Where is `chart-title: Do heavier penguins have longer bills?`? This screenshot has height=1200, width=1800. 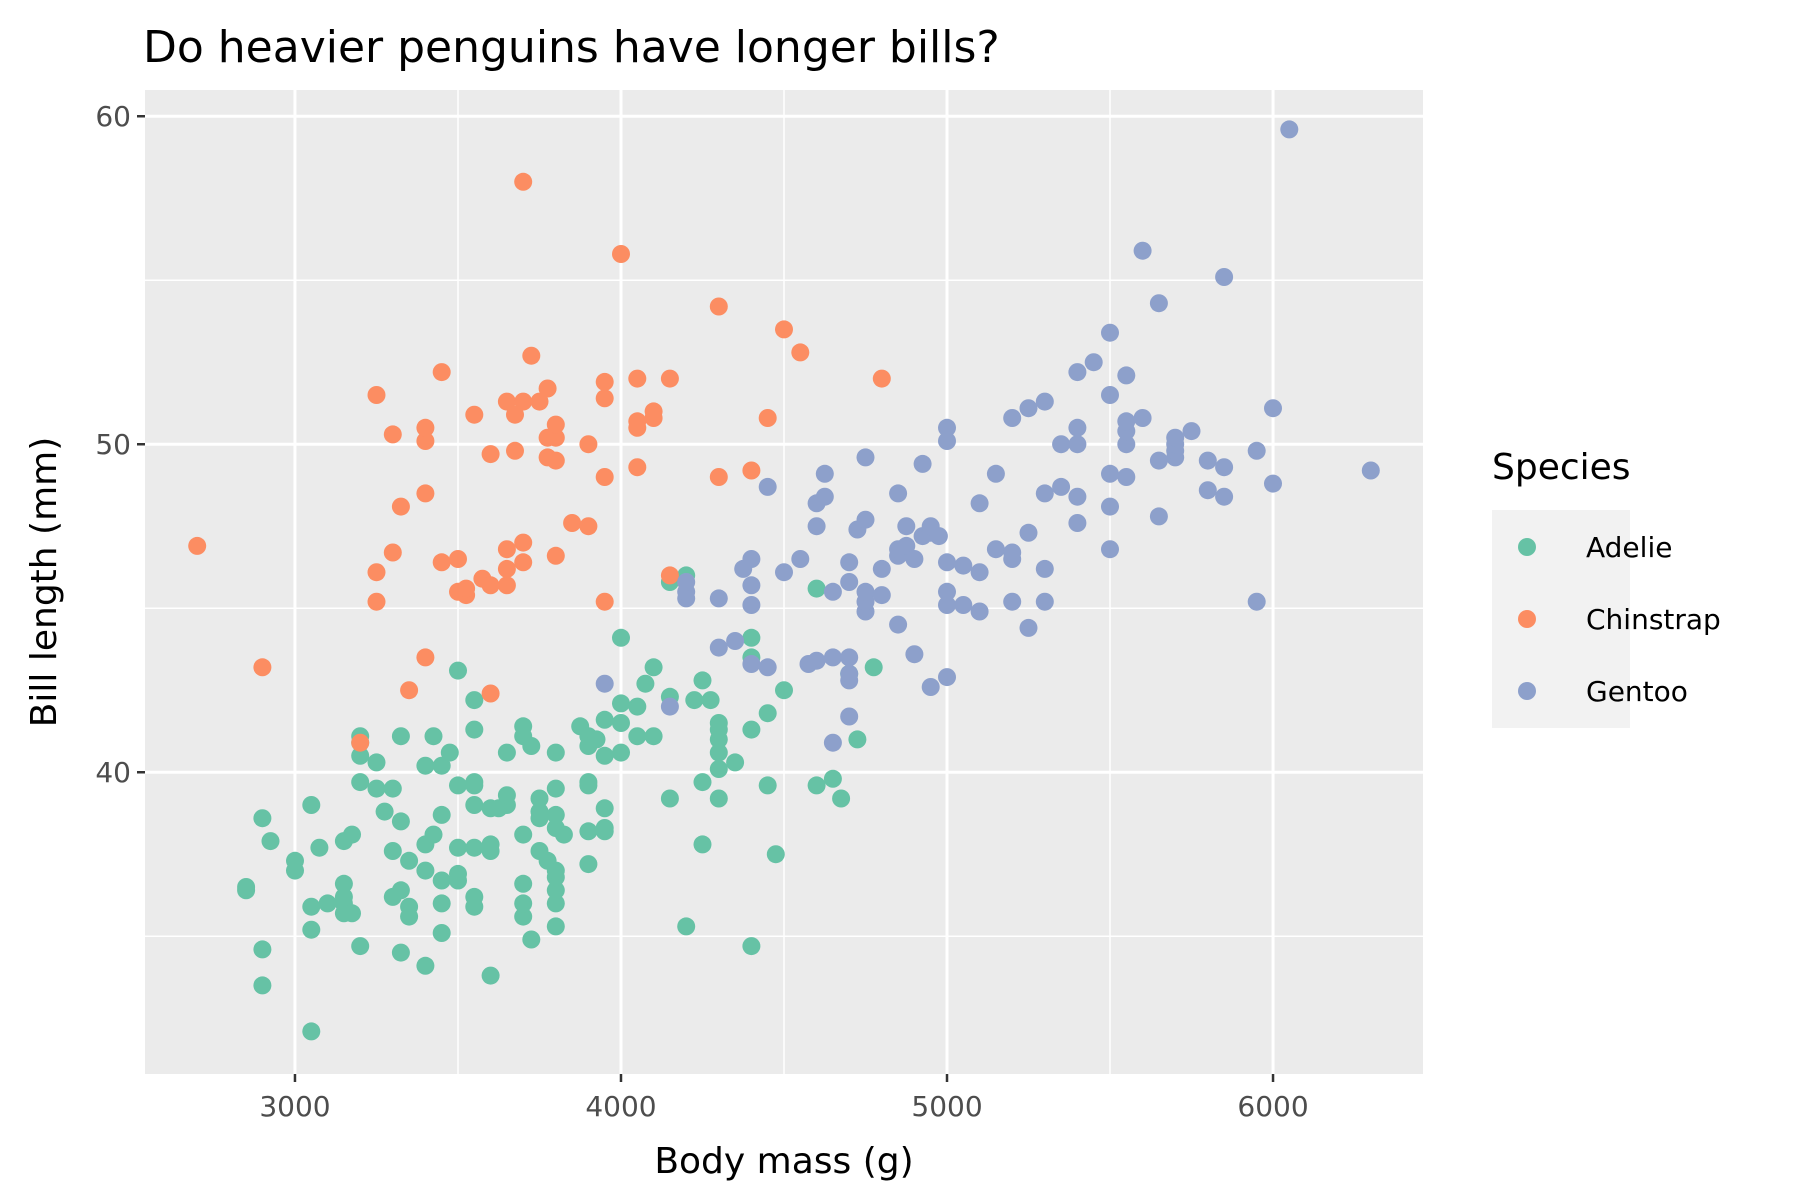 chart-title: Do heavier penguins have longer bills? is located at coordinates (571, 47).